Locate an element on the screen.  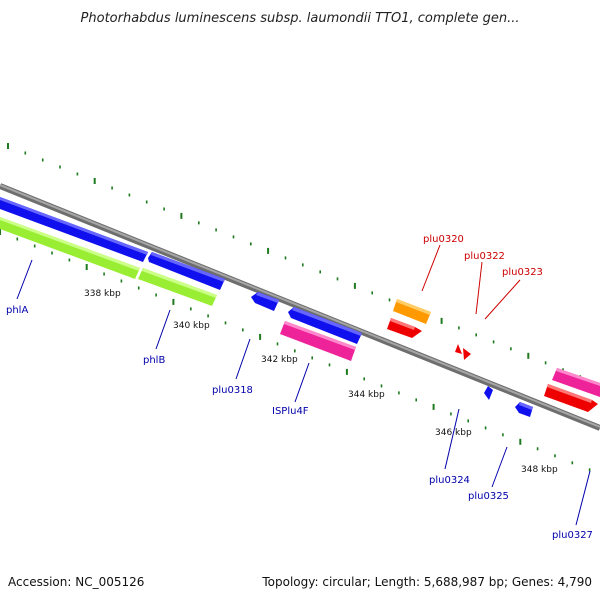
upper-label-leaders is located at coordinates (471, 282).